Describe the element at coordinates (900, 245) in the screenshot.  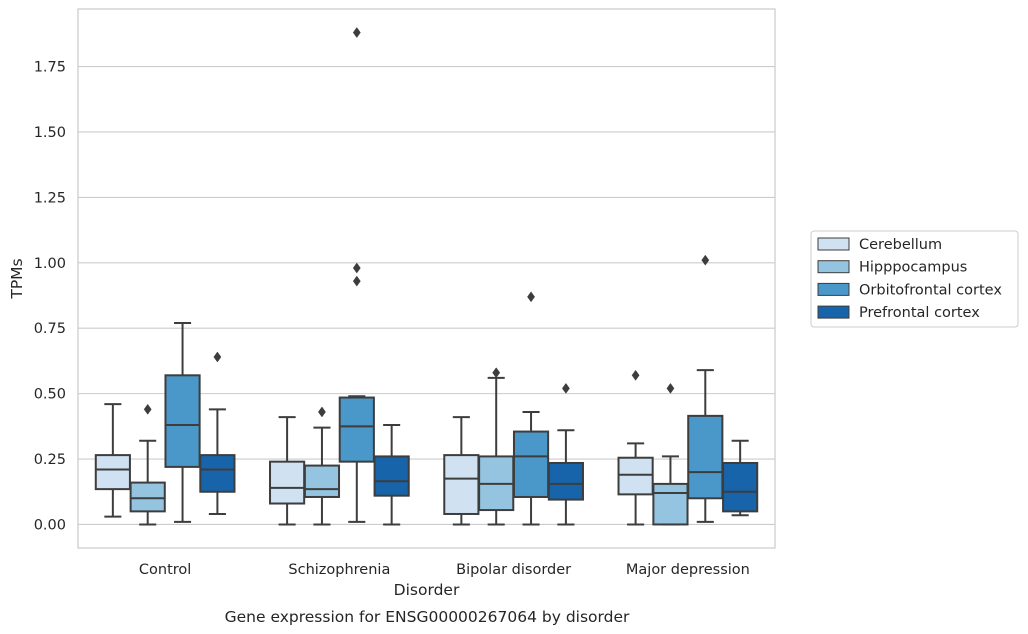
I see `legend-label: Cerebellum` at that location.